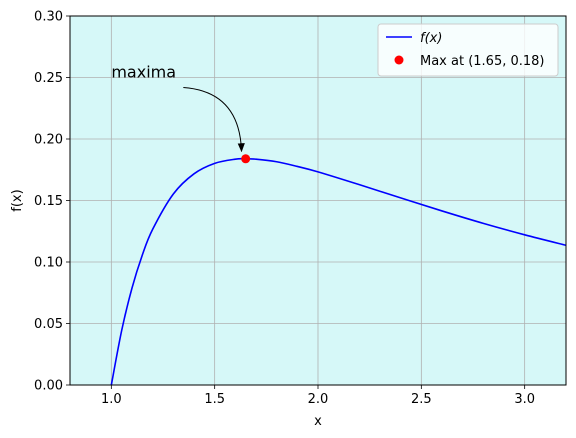 This screenshot has width=576, height=438. Describe the element at coordinates (482, 61) in the screenshot. I see `legend-label-max: Max at (1.65, 0.18)` at that location.